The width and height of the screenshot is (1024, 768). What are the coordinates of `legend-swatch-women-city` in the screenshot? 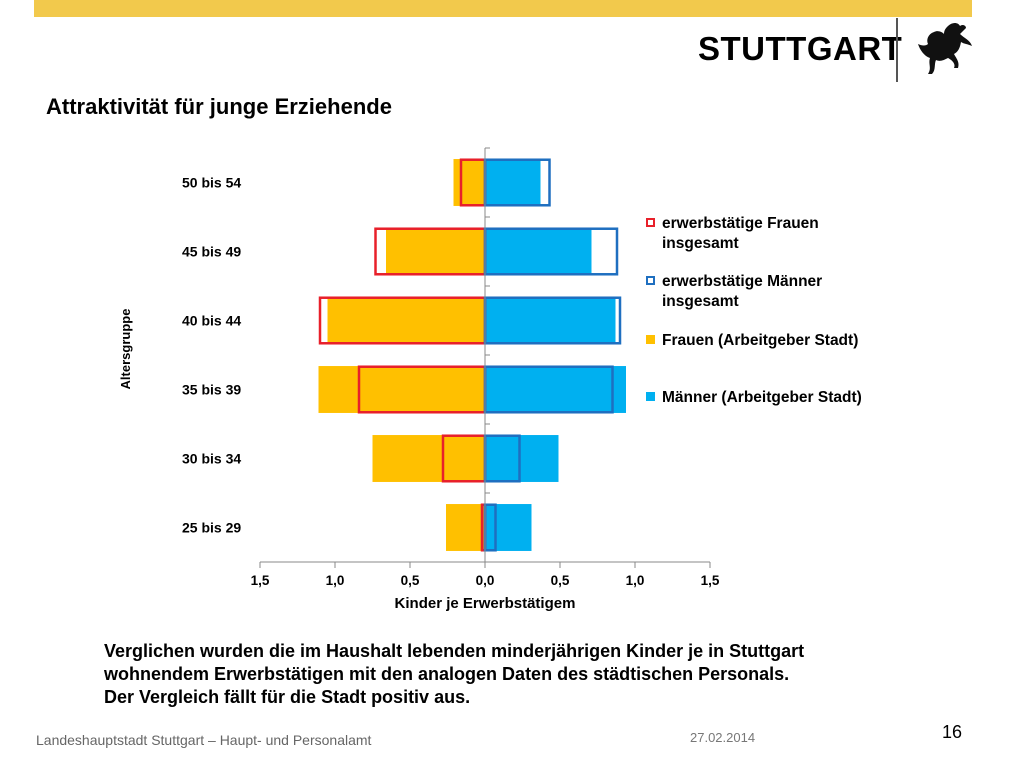 It's located at (650, 339).